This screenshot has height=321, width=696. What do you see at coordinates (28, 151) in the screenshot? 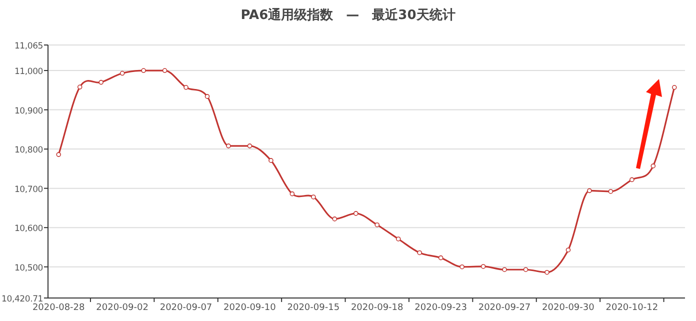
I see `y-tick-label: 10,800` at bounding box center [28, 151].